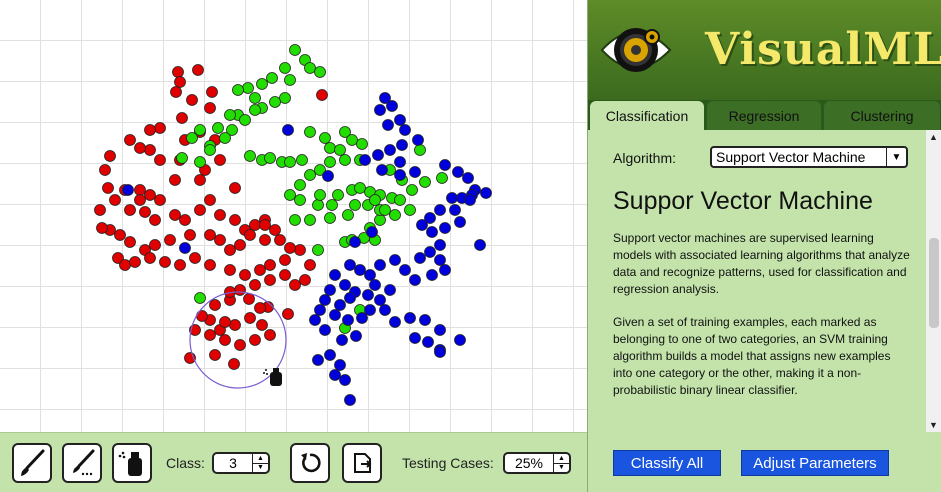 This screenshot has width=941, height=492. Describe the element at coordinates (809, 157) in the screenshot. I see `algorithm-select: Support Vector Machine ▼` at that location.